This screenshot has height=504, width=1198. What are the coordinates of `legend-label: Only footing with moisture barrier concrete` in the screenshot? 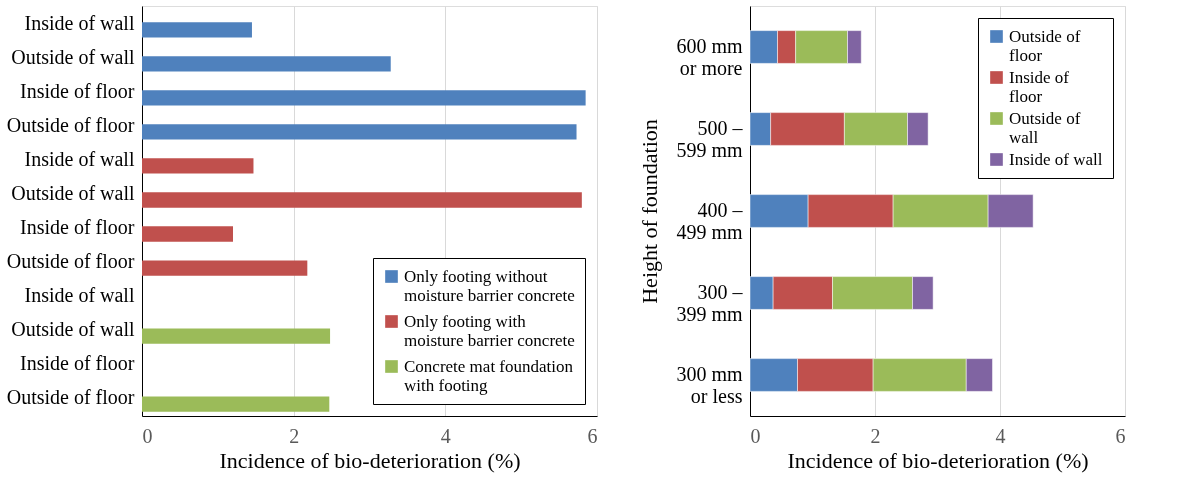 It's located at (489, 330).